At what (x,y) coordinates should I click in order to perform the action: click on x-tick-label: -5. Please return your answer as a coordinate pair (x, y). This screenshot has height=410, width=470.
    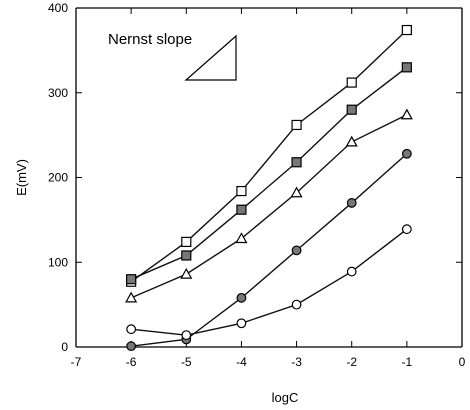
    Looking at the image, I should click on (186, 362).